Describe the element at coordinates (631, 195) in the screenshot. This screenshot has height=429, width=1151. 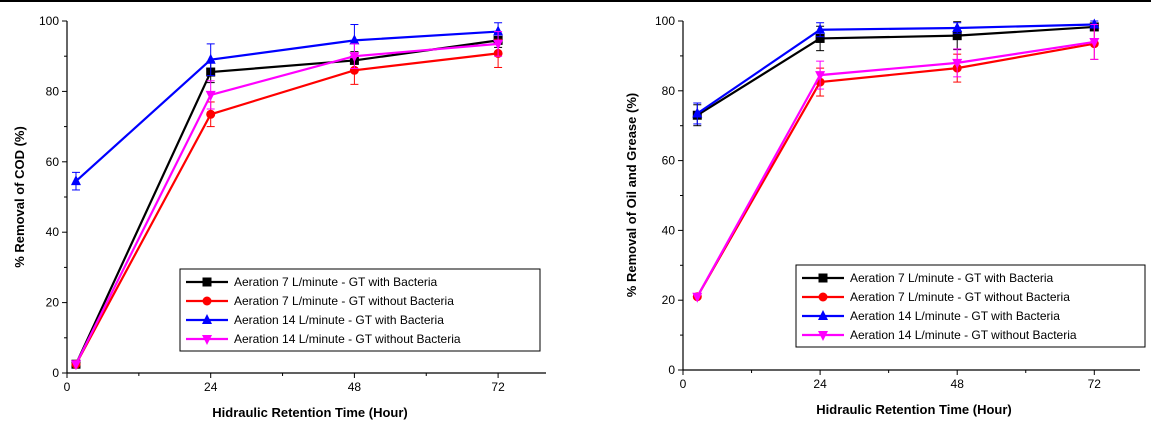
I see `y-axis-title: % Removal of Oil and Grease (%)` at that location.